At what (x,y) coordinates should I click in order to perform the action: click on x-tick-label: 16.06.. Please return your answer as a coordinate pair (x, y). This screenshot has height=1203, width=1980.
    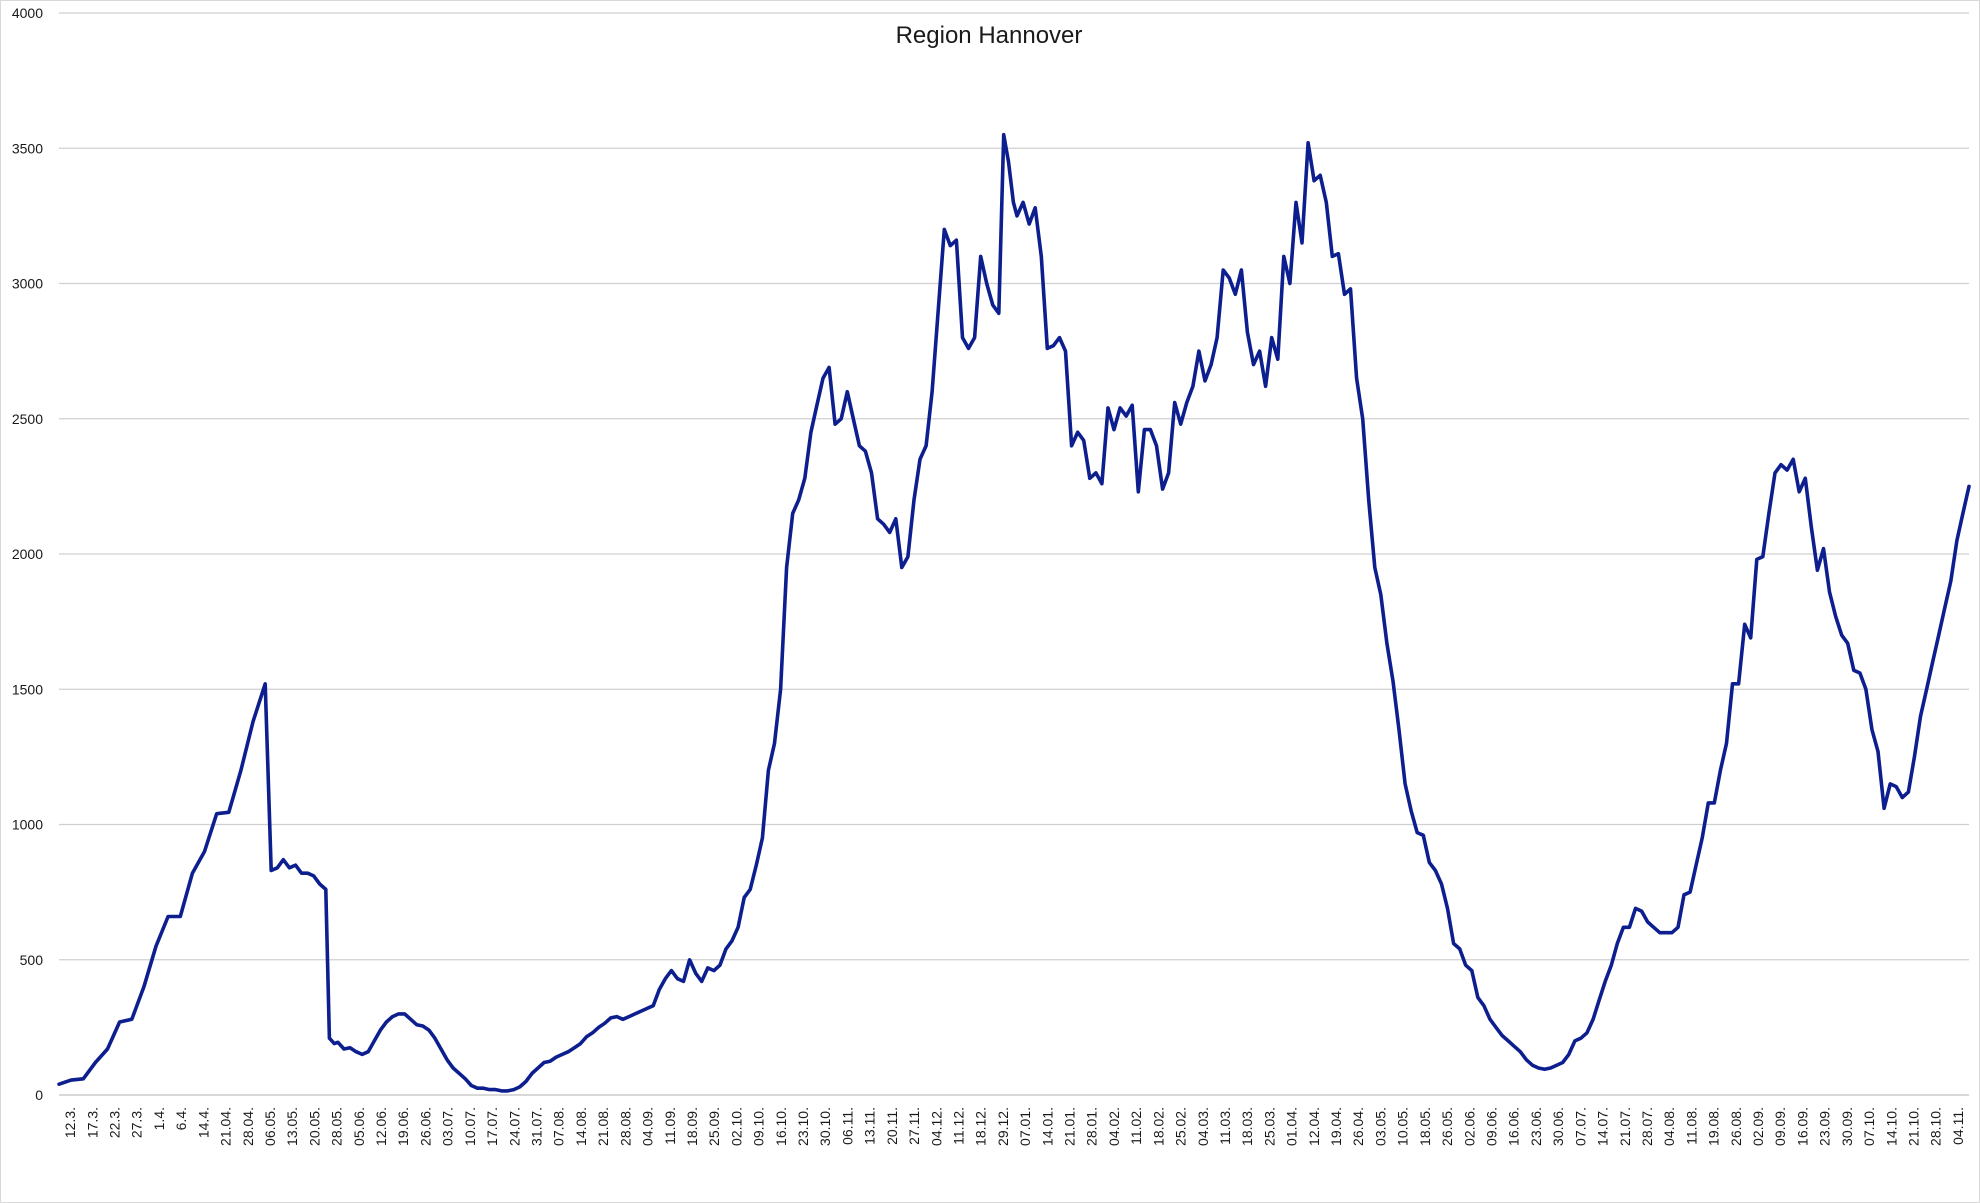
    Looking at the image, I should click on (1514, 1126).